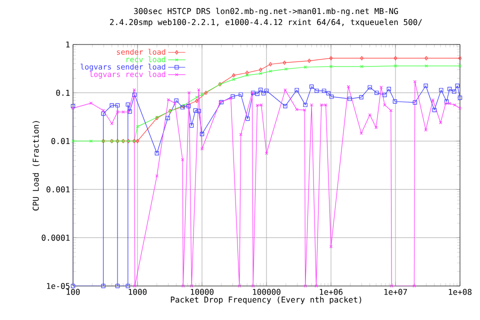  I want to click on x-tick-label: 1e+08, so click(460, 291).